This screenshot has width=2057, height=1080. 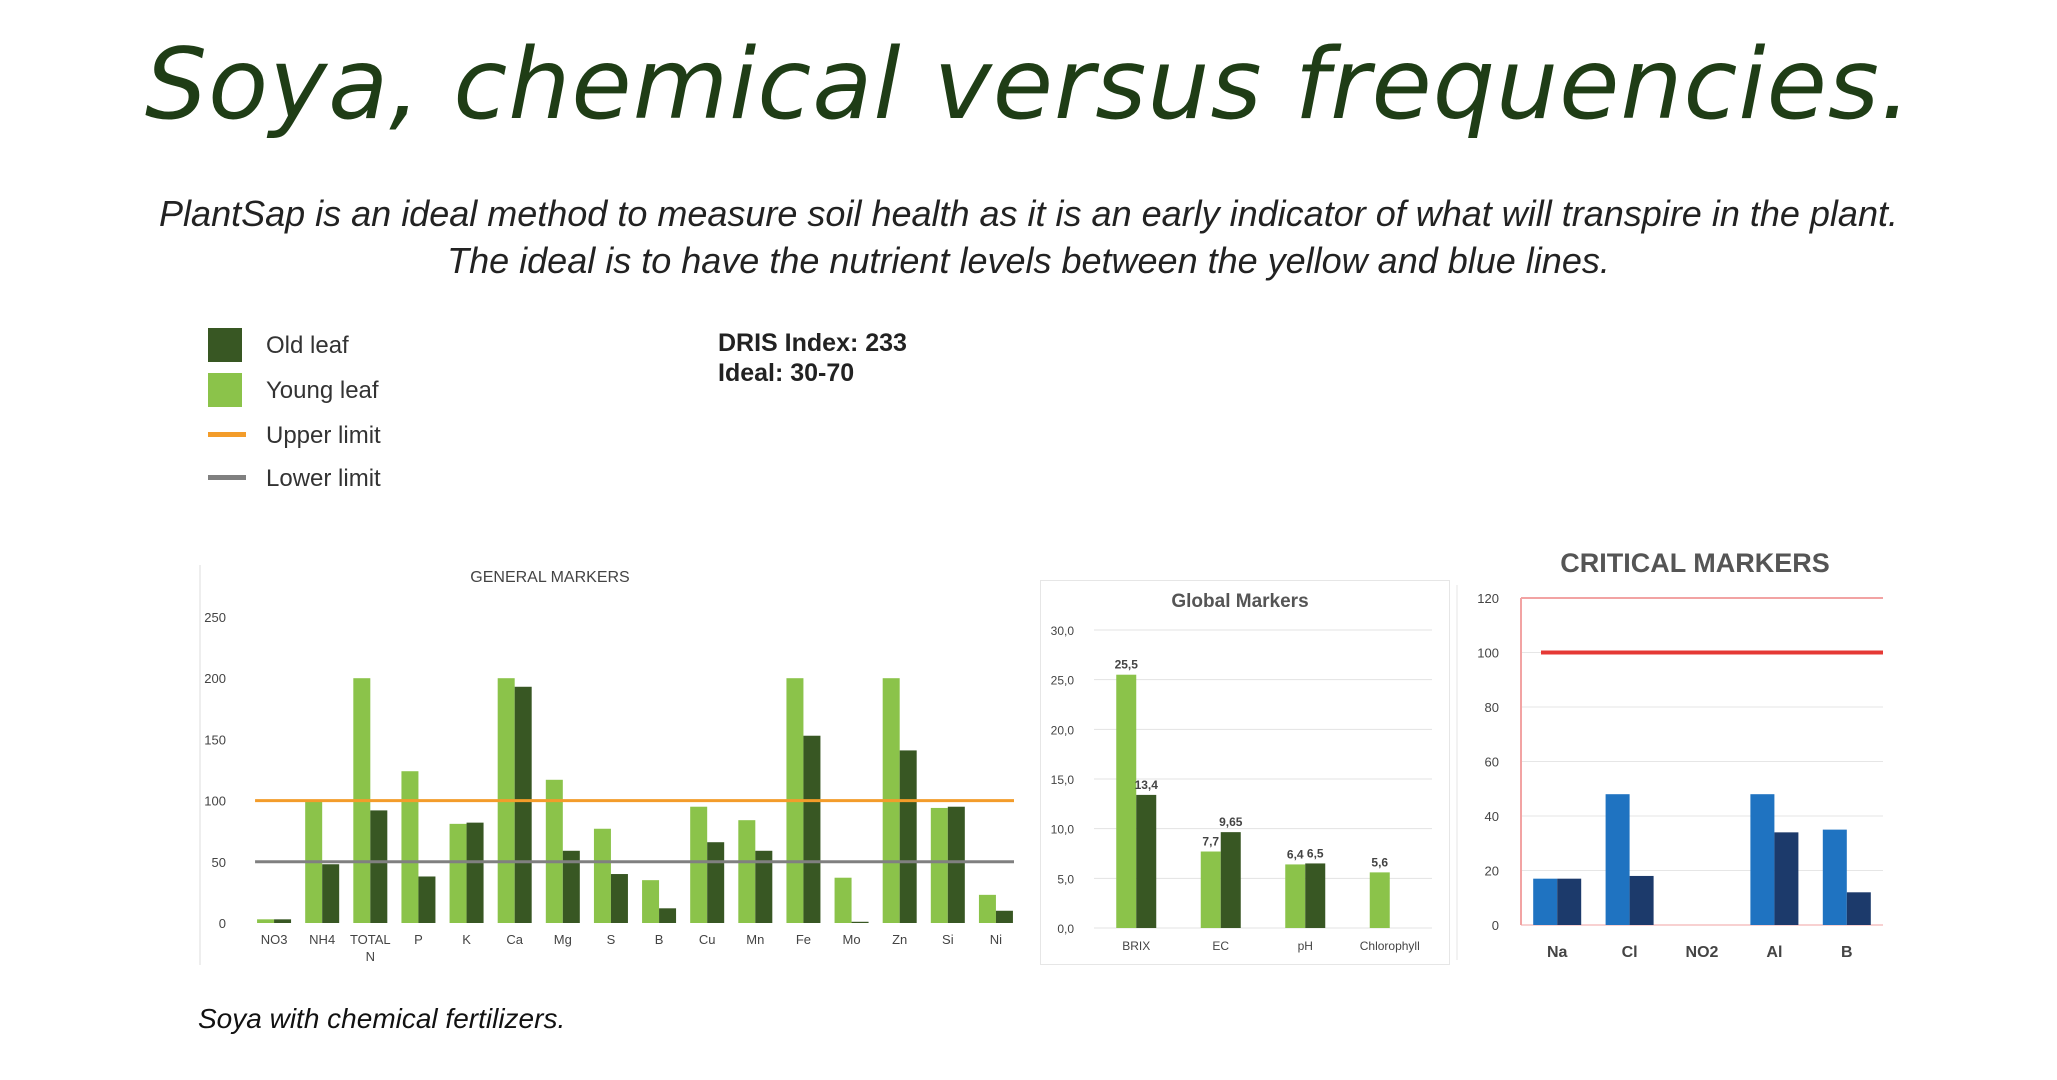 What do you see at coordinates (323, 478) in the screenshot?
I see `legend-label: Lower limit` at bounding box center [323, 478].